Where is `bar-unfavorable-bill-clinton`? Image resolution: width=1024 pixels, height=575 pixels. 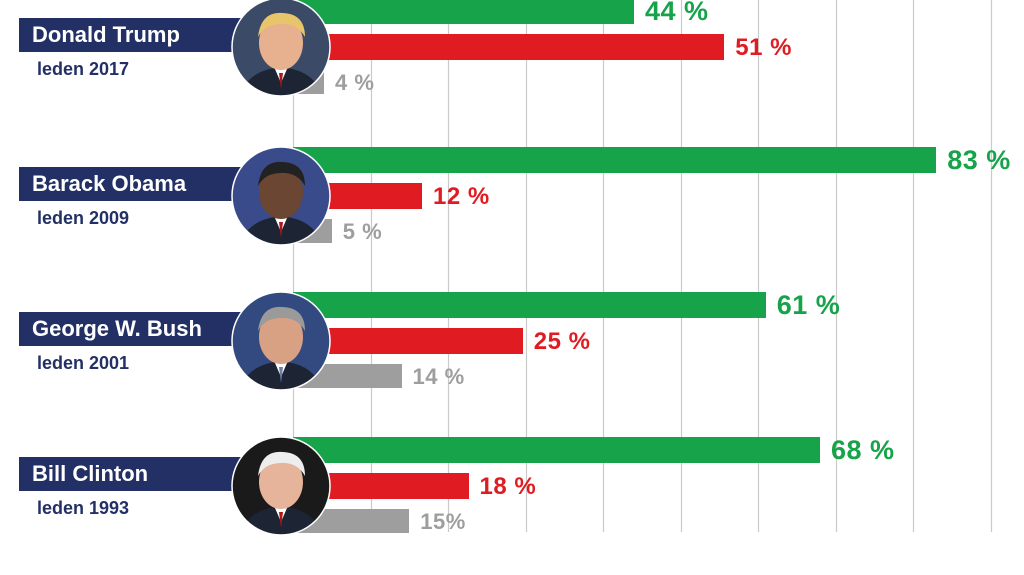 bar-unfavorable-bill-clinton is located at coordinates (399, 486).